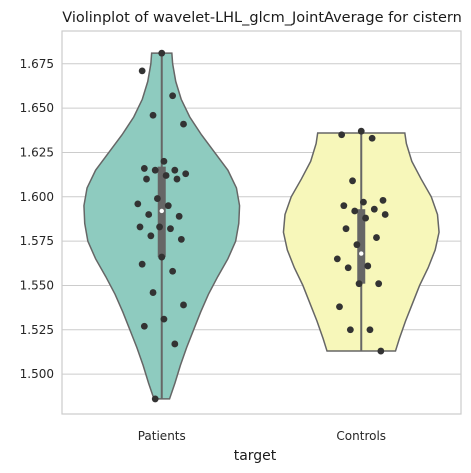 This screenshot has width=471, height=473. I want to click on y-tick-label: 1.650, so click(37, 108).